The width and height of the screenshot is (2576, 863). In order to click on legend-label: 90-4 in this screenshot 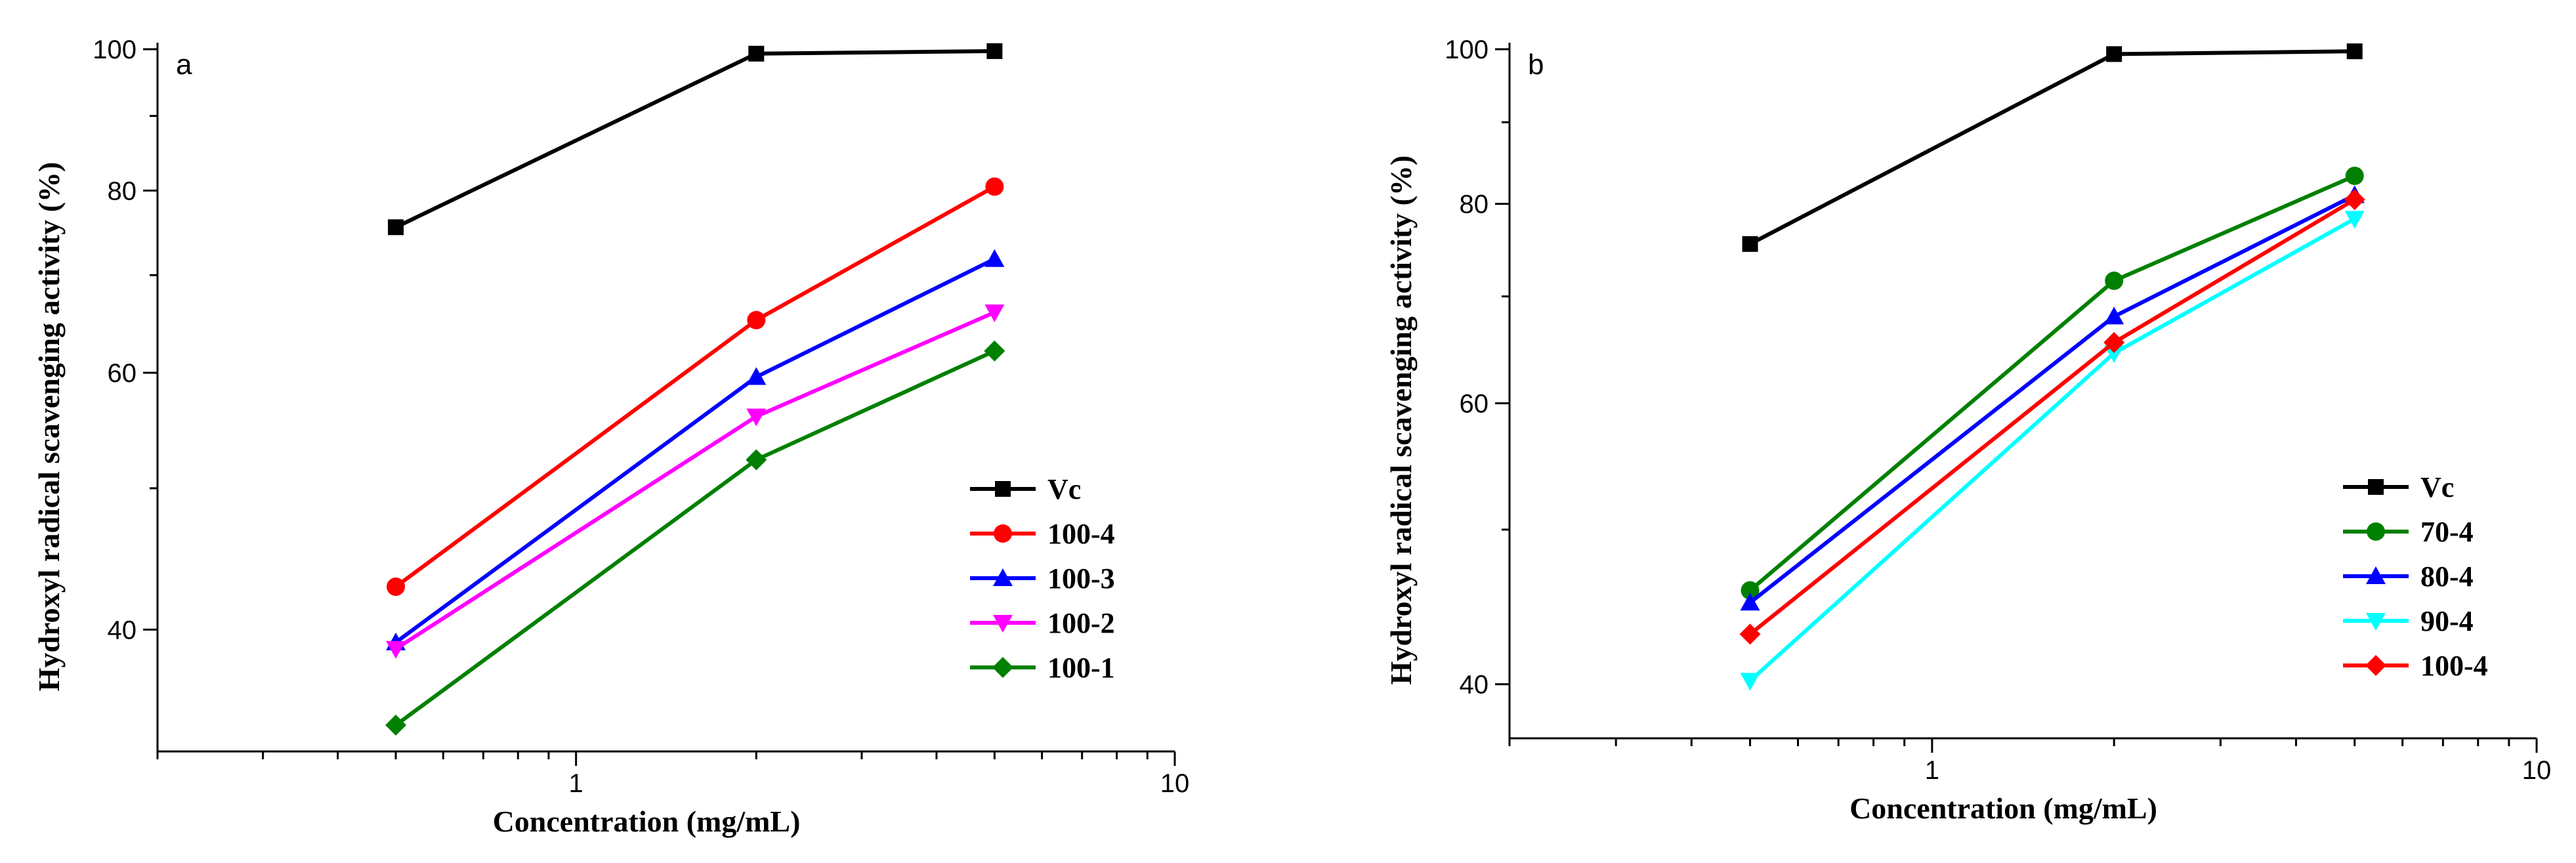, I will do `click(2447, 621)`.